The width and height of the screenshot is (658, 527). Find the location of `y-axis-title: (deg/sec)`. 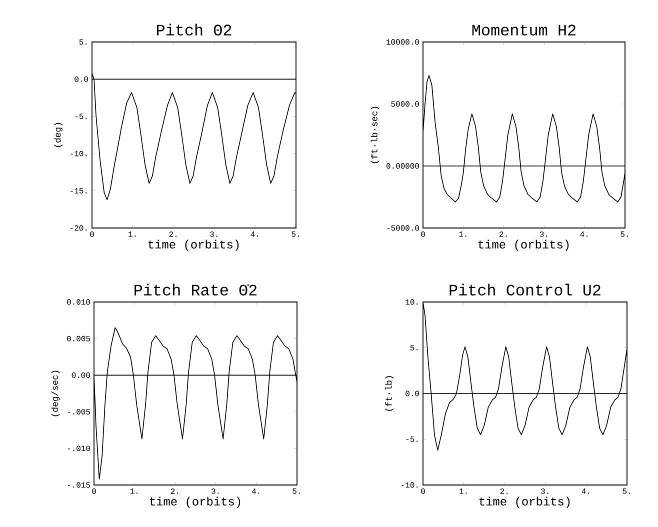

y-axis-title: (deg/sec) is located at coordinates (55, 393).